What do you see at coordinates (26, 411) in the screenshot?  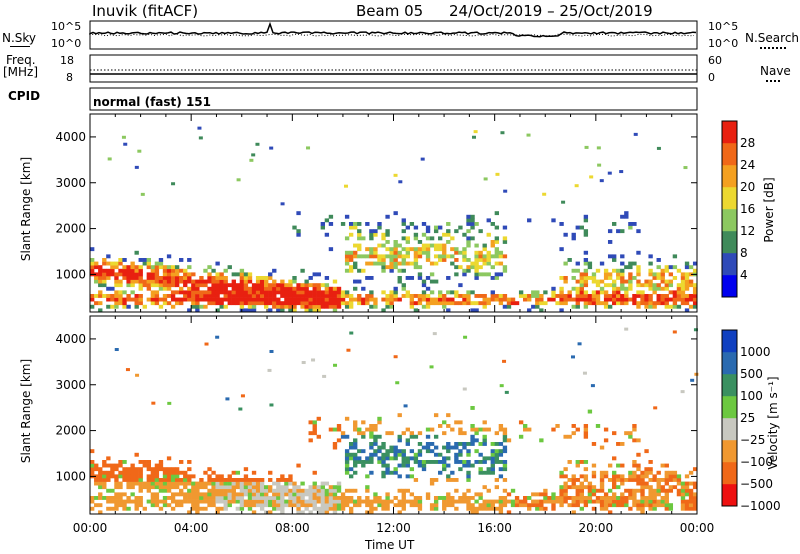 I see `velocity-ylabel: Slant Range [km]` at bounding box center [26, 411].